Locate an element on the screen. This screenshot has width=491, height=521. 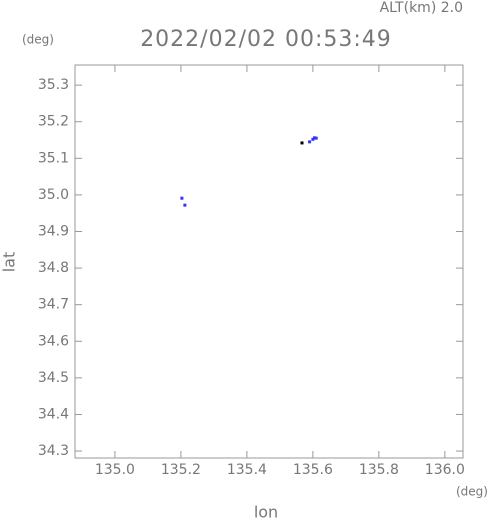
subtitle: ALT(km) 2.0 is located at coordinates (421, 8).